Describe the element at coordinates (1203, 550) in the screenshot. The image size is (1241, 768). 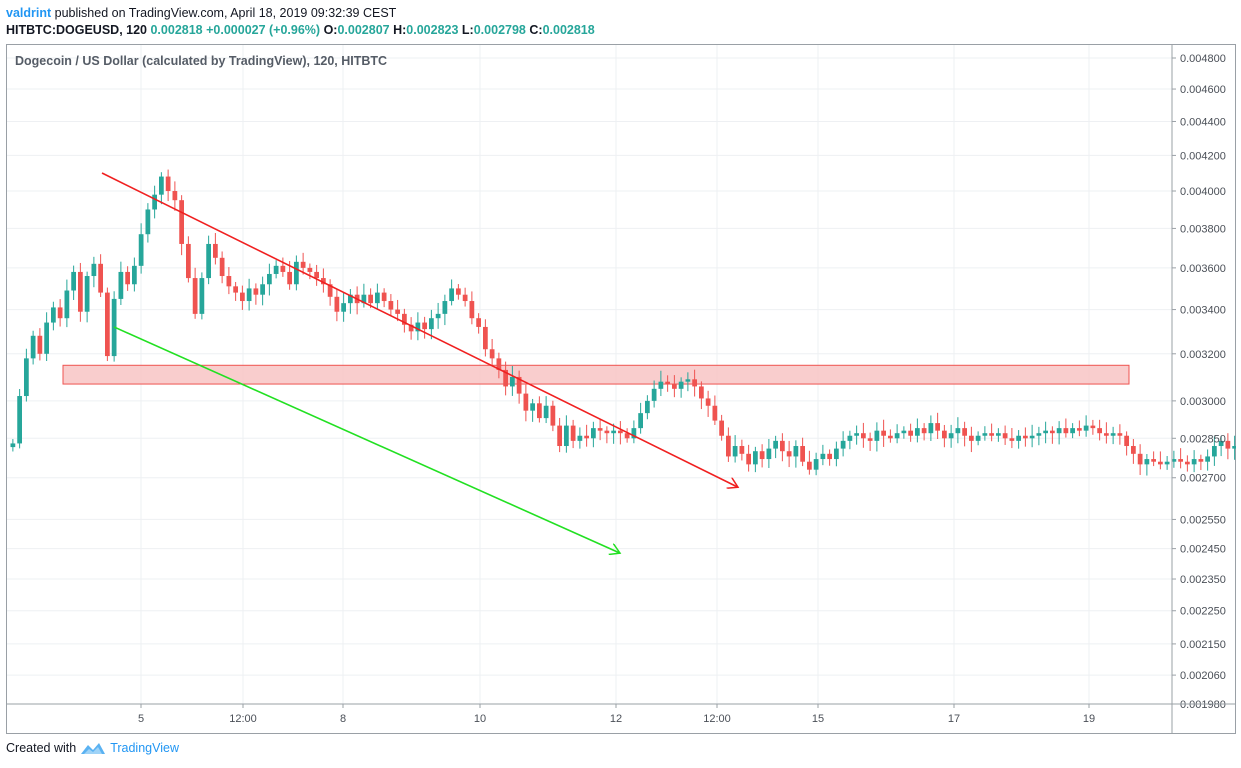
I see `price-tick-label: 0.002450` at that location.